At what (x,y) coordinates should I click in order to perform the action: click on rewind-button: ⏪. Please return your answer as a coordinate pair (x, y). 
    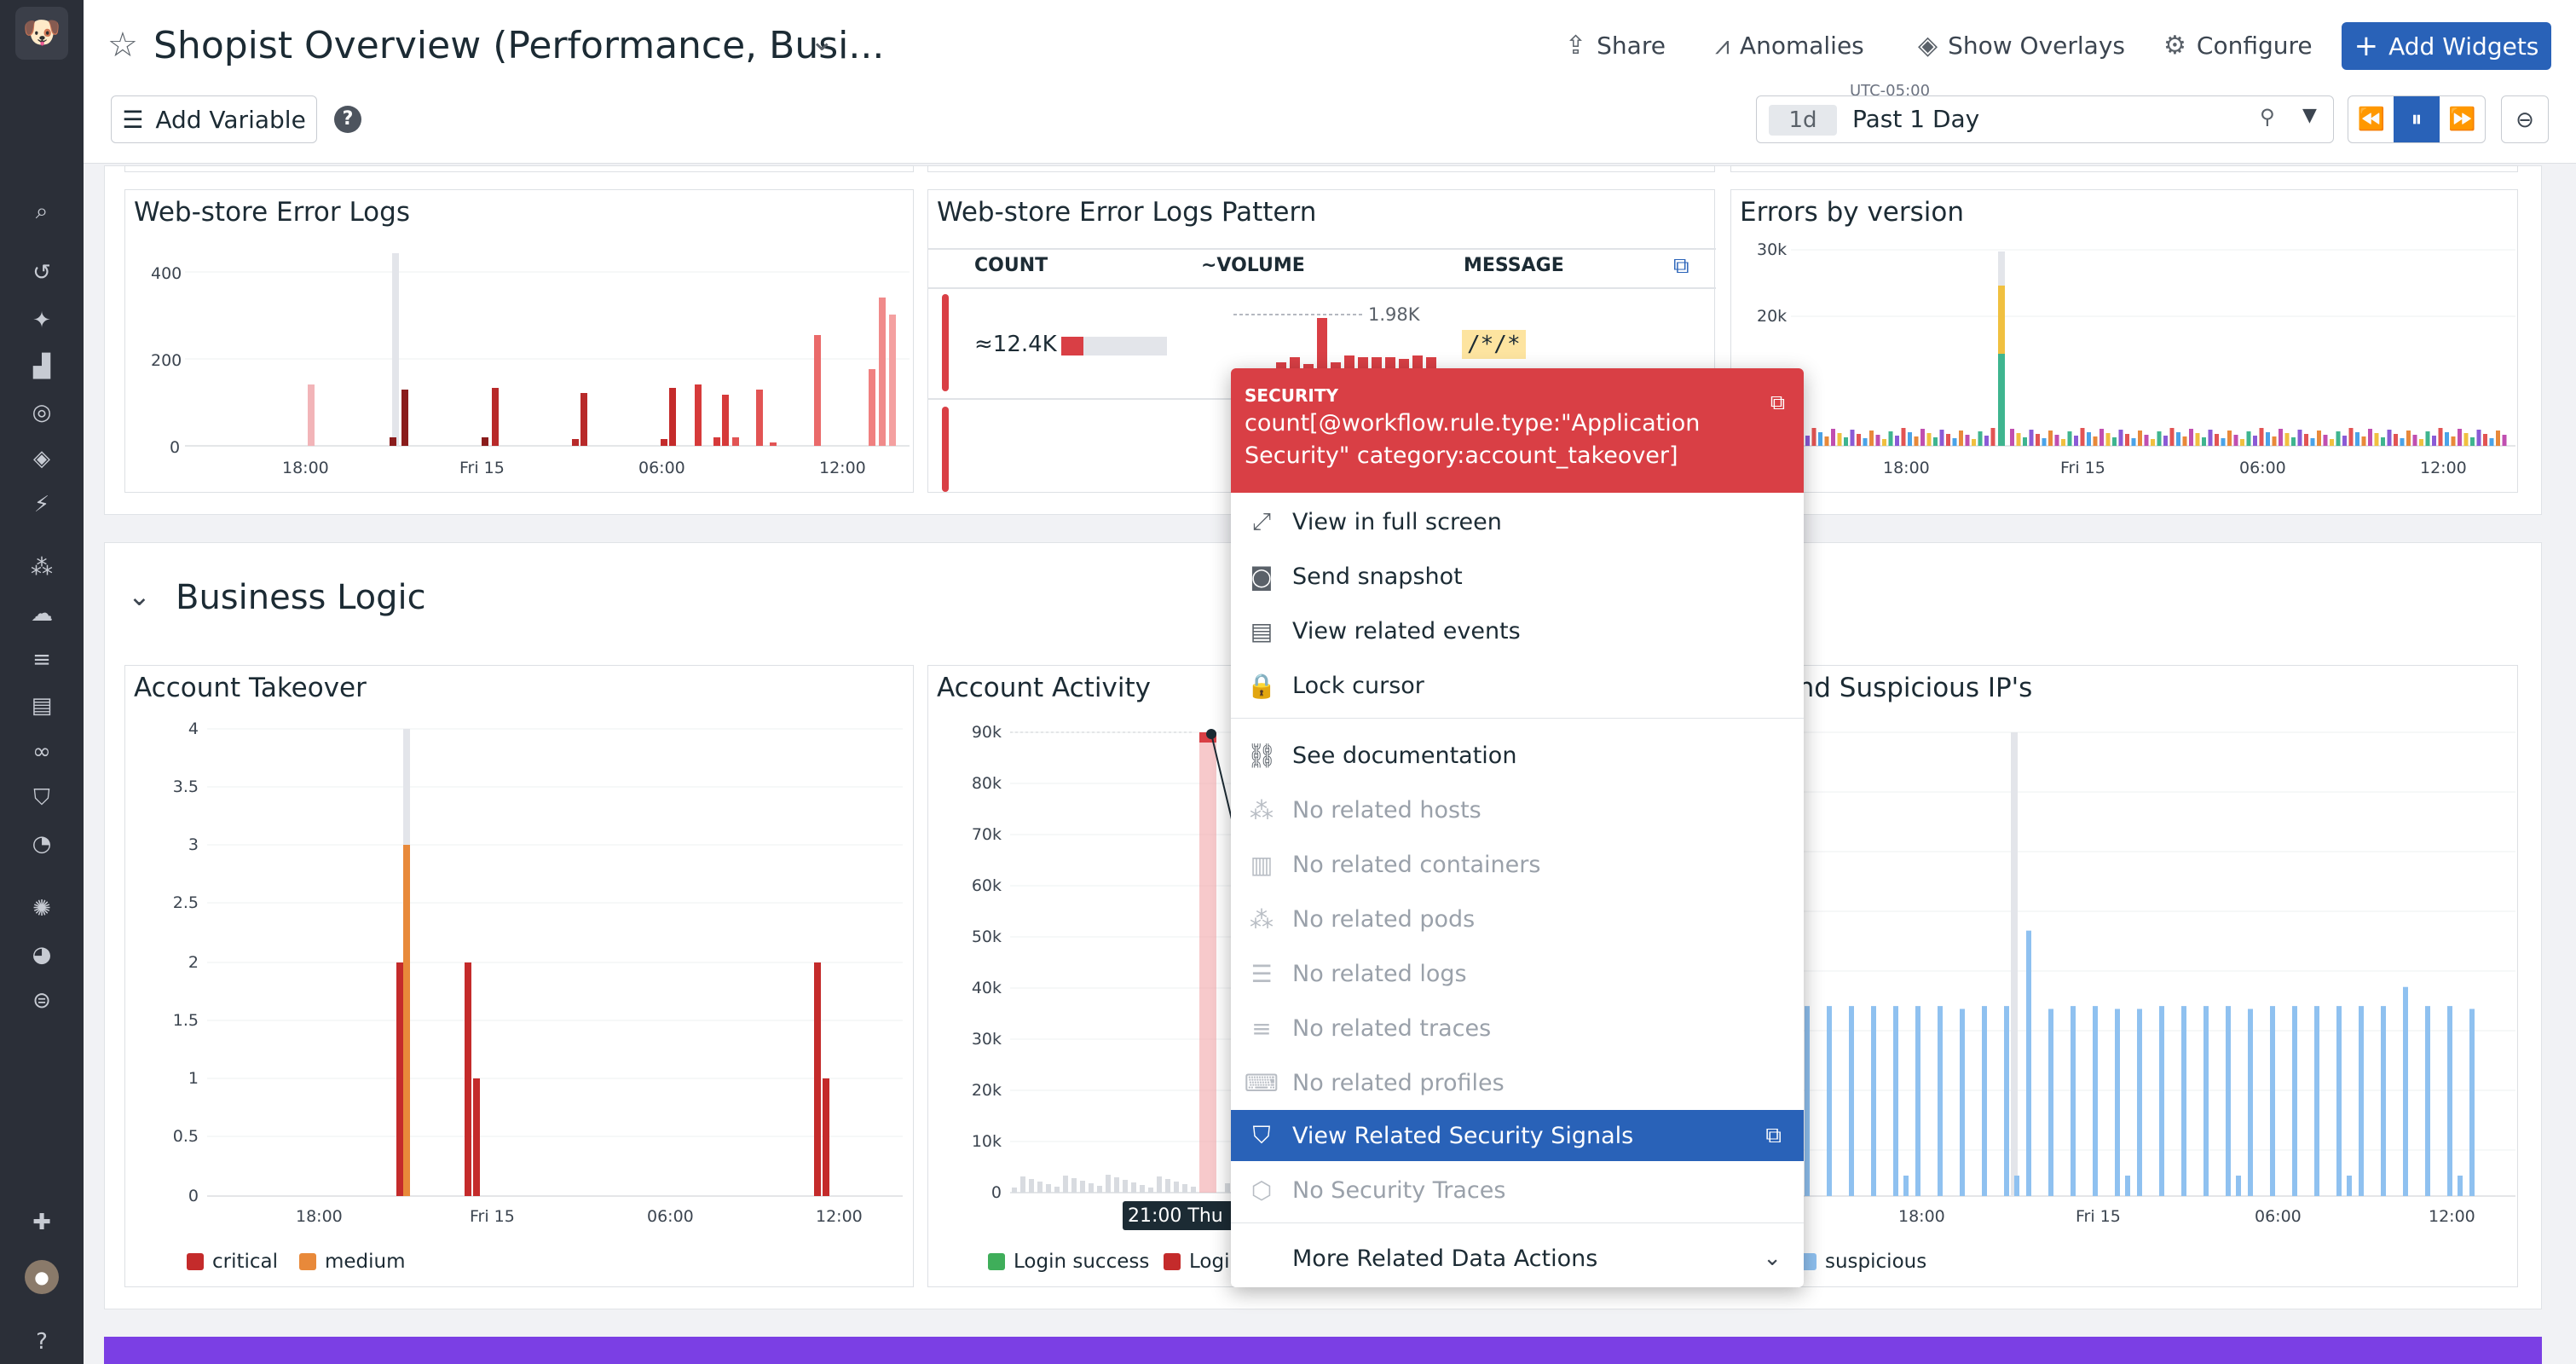
    Looking at the image, I should click on (2371, 120).